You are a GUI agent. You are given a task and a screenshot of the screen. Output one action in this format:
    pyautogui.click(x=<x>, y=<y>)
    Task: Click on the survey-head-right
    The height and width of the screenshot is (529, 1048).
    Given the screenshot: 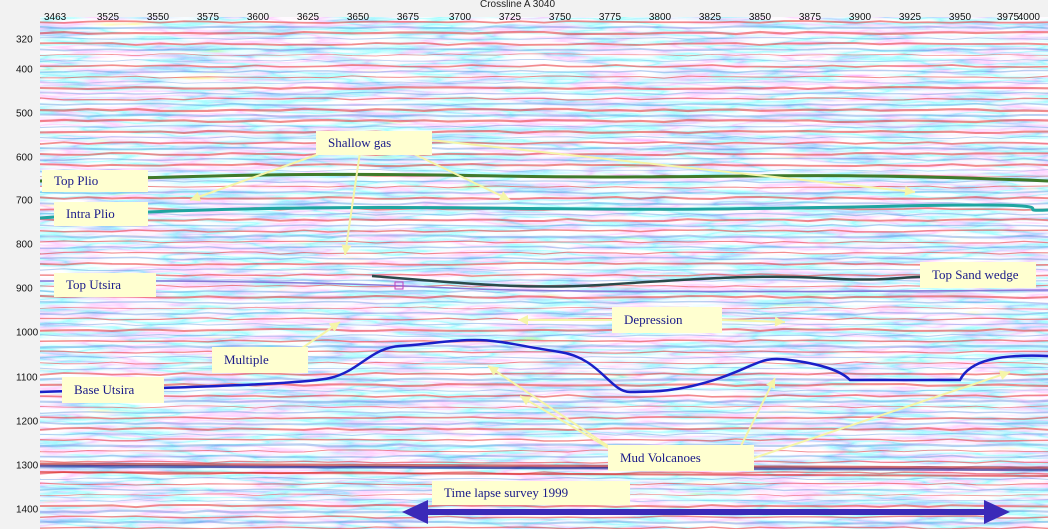 What is the action you would take?
    pyautogui.click(x=997, y=512)
    